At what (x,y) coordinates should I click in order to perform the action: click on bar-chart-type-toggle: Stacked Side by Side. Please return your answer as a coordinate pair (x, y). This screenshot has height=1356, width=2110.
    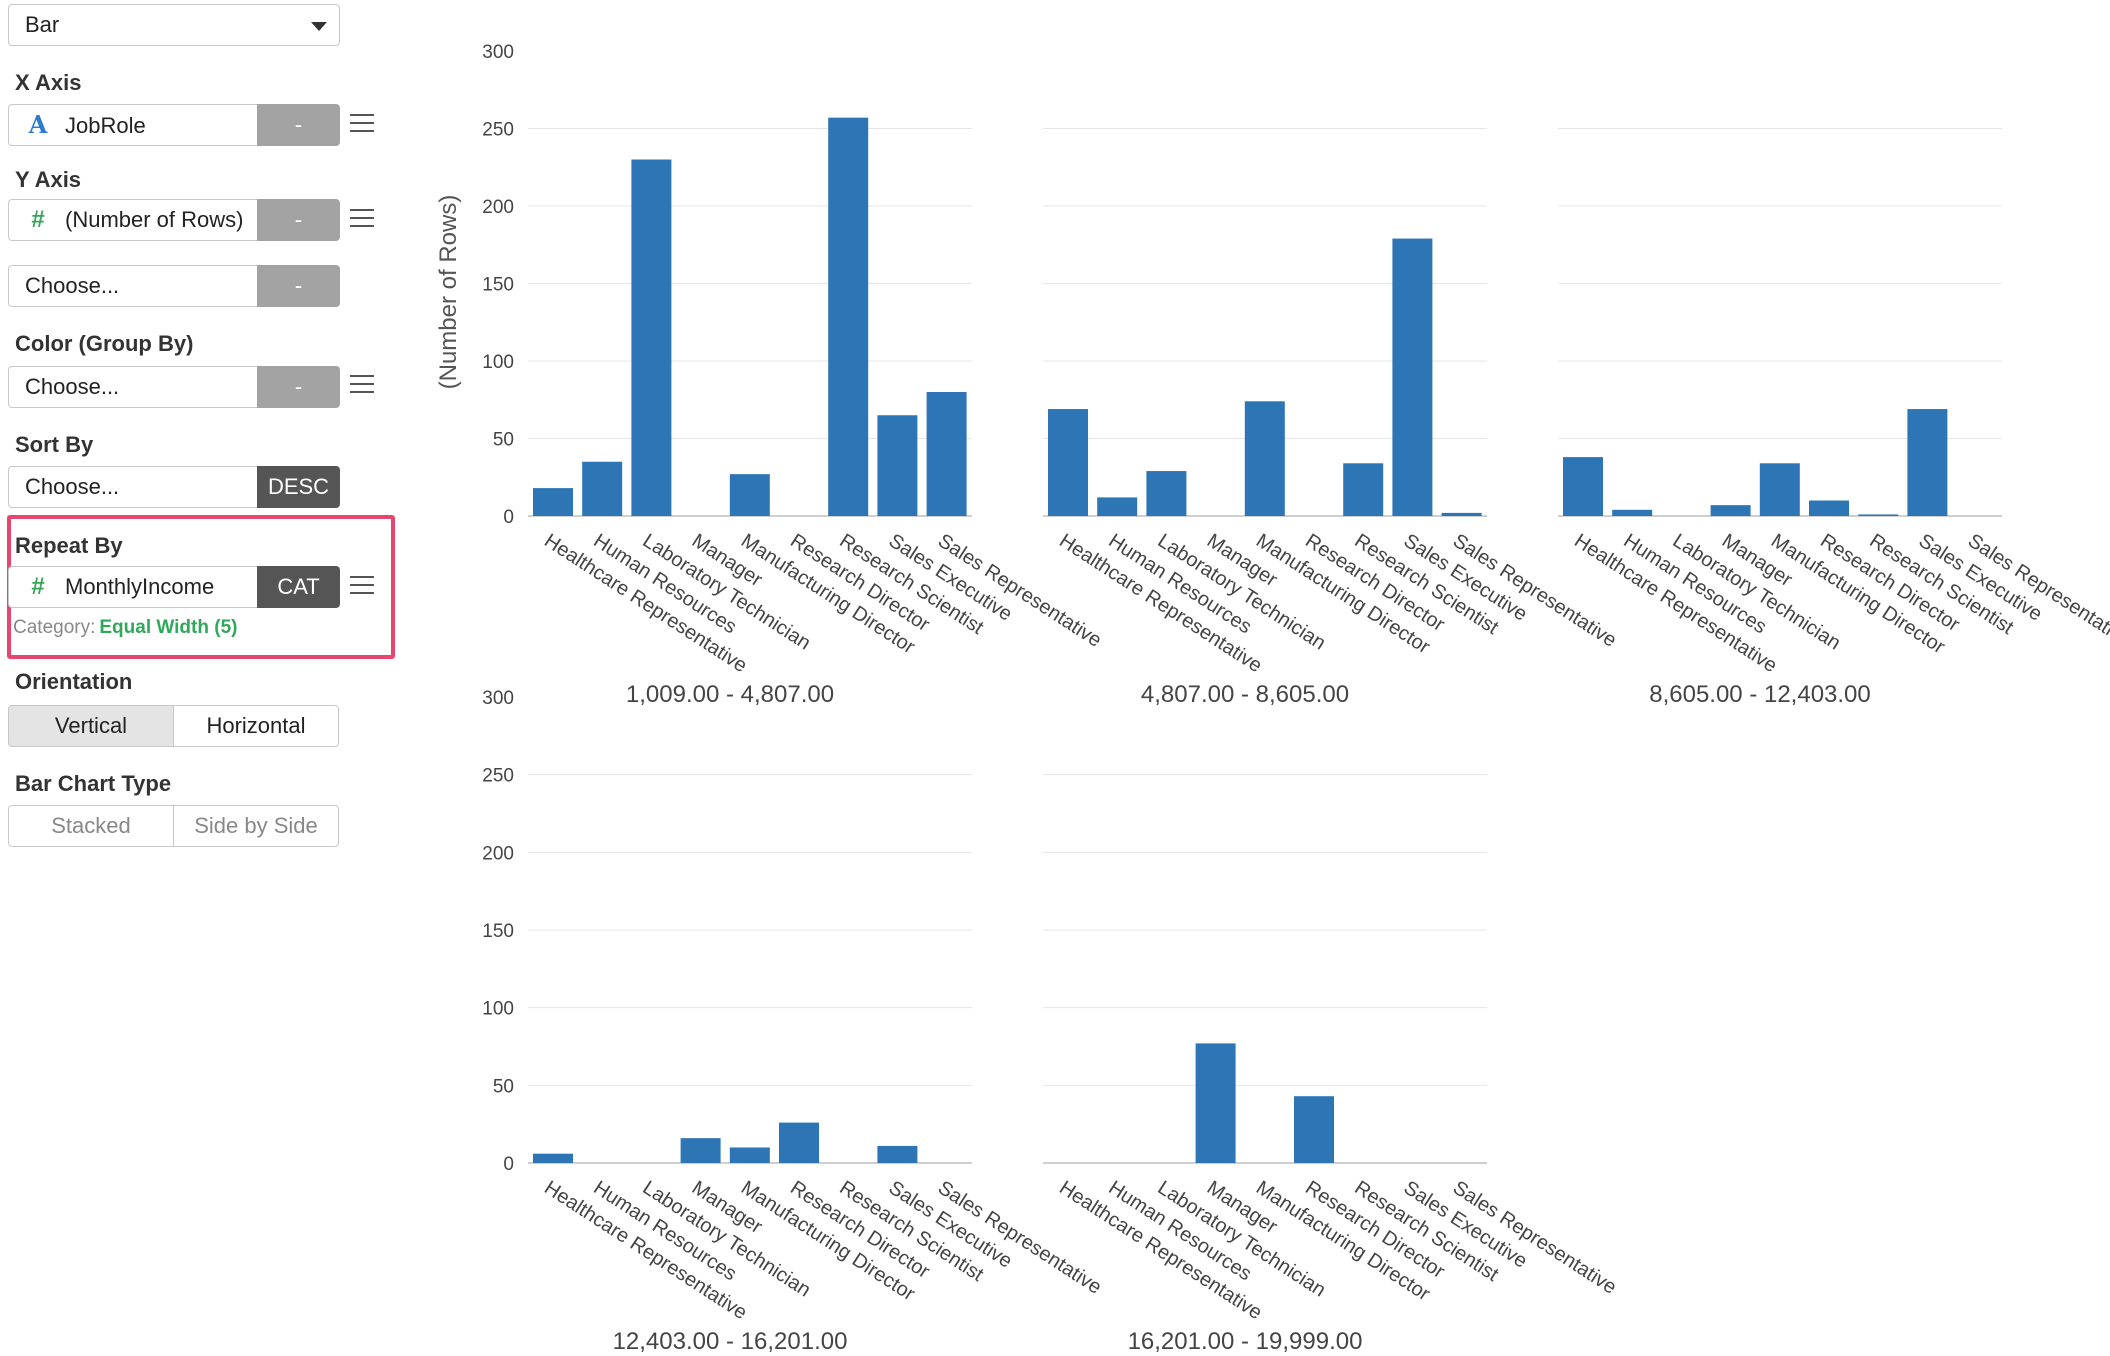
    Looking at the image, I should click on (174, 826).